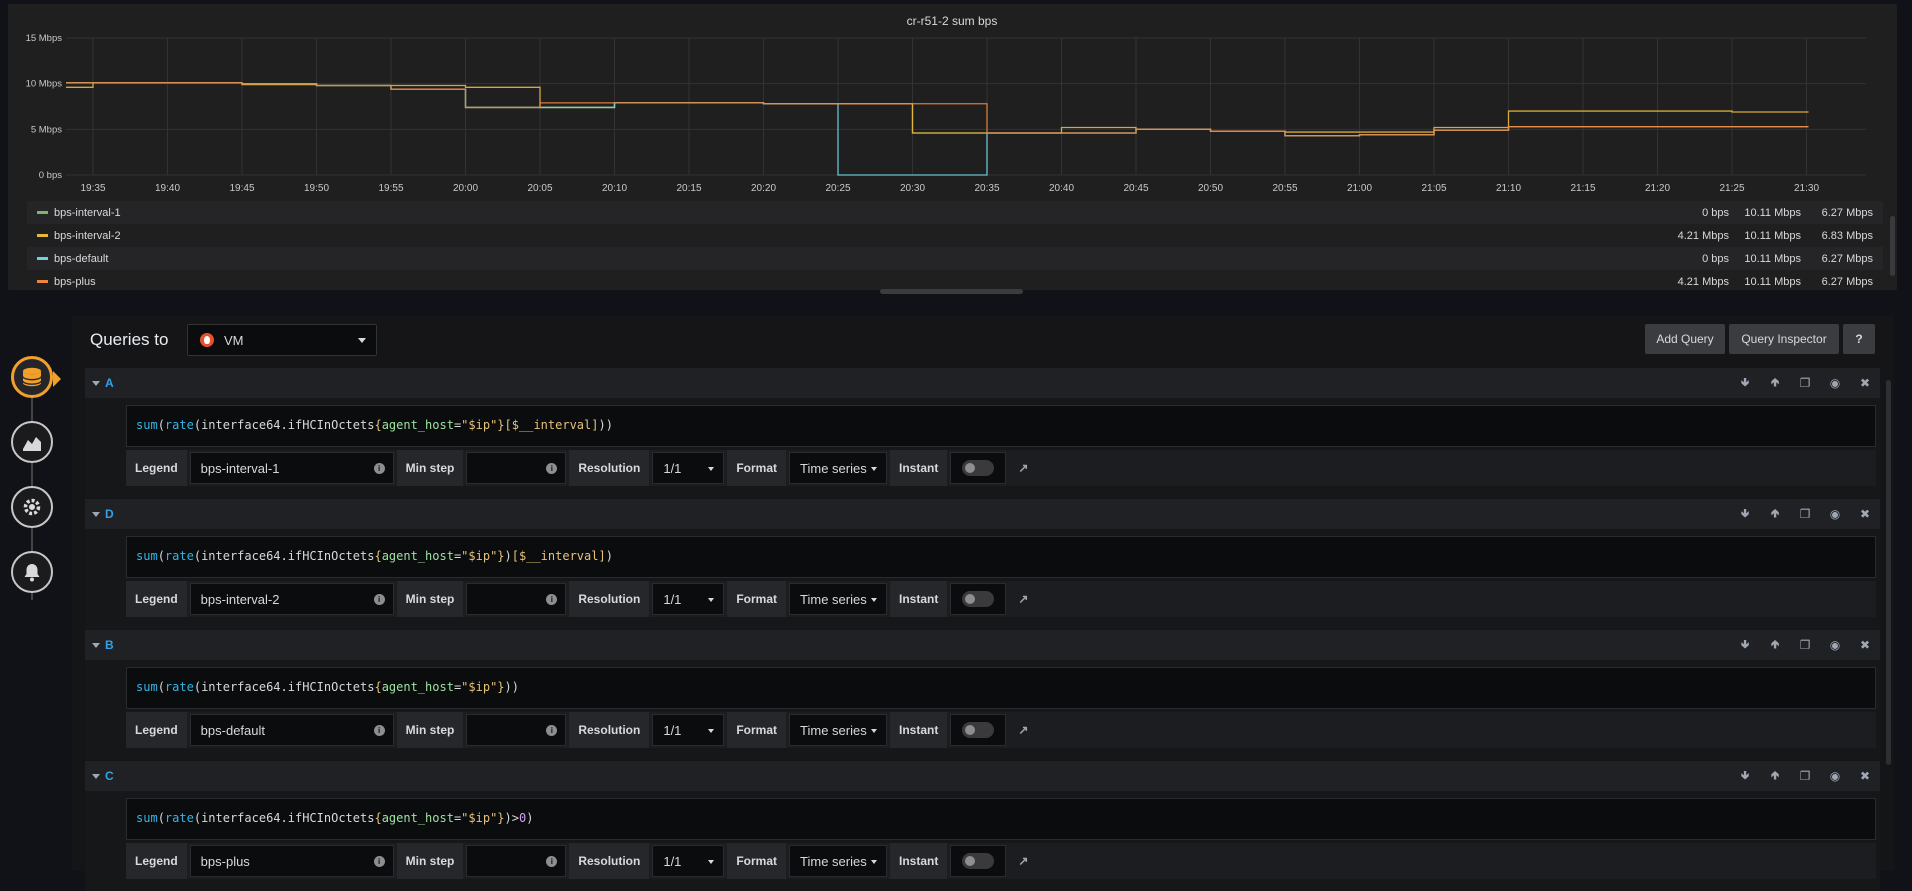  What do you see at coordinates (833, 730) in the screenshot?
I see `format-value: Time series` at bounding box center [833, 730].